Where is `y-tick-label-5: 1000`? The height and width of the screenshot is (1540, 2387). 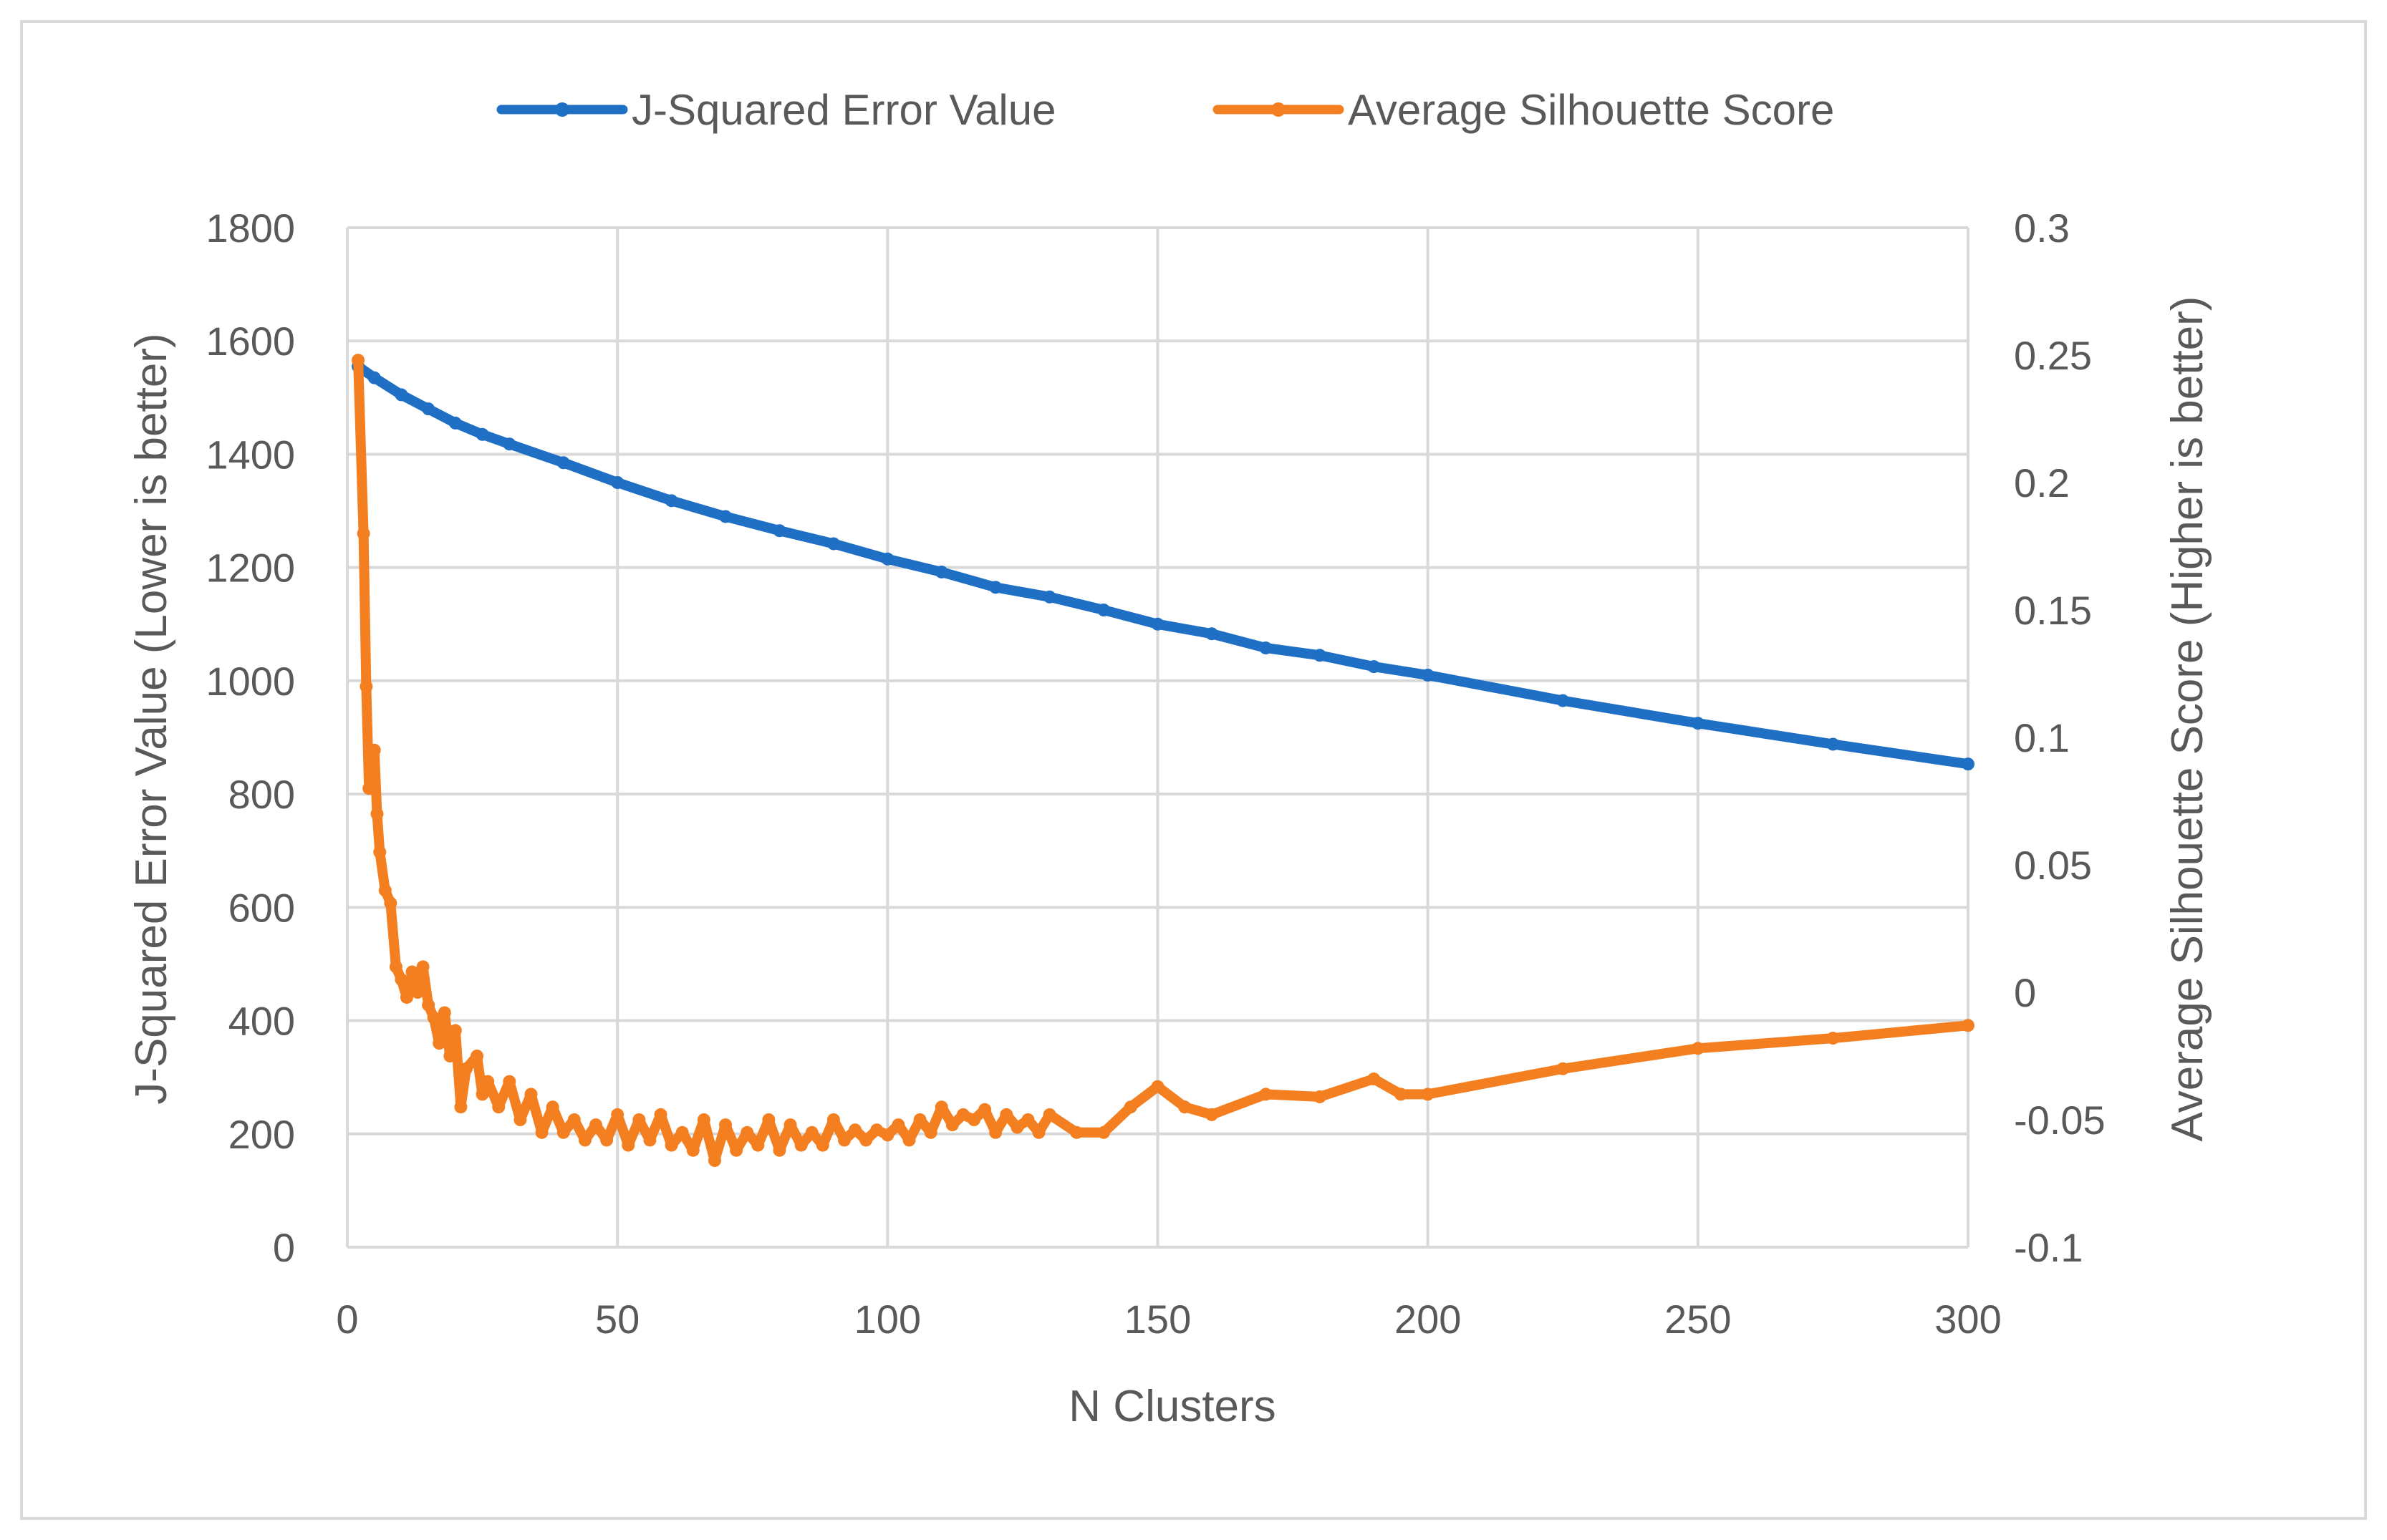 y-tick-label-5: 1000 is located at coordinates (250, 682).